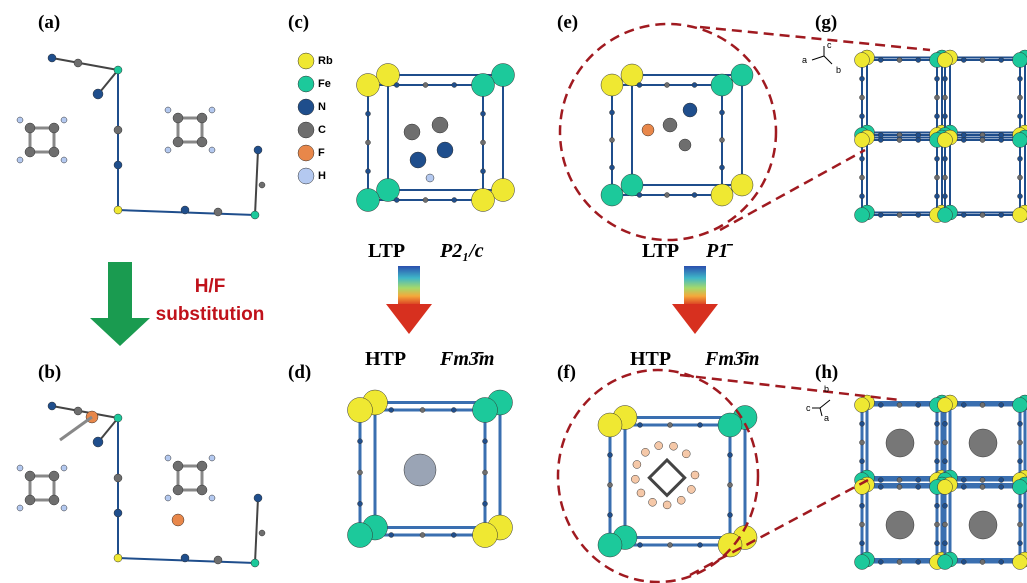  What do you see at coordinates (660, 251) in the screenshot?
I see `phase-label: LTP` at bounding box center [660, 251].